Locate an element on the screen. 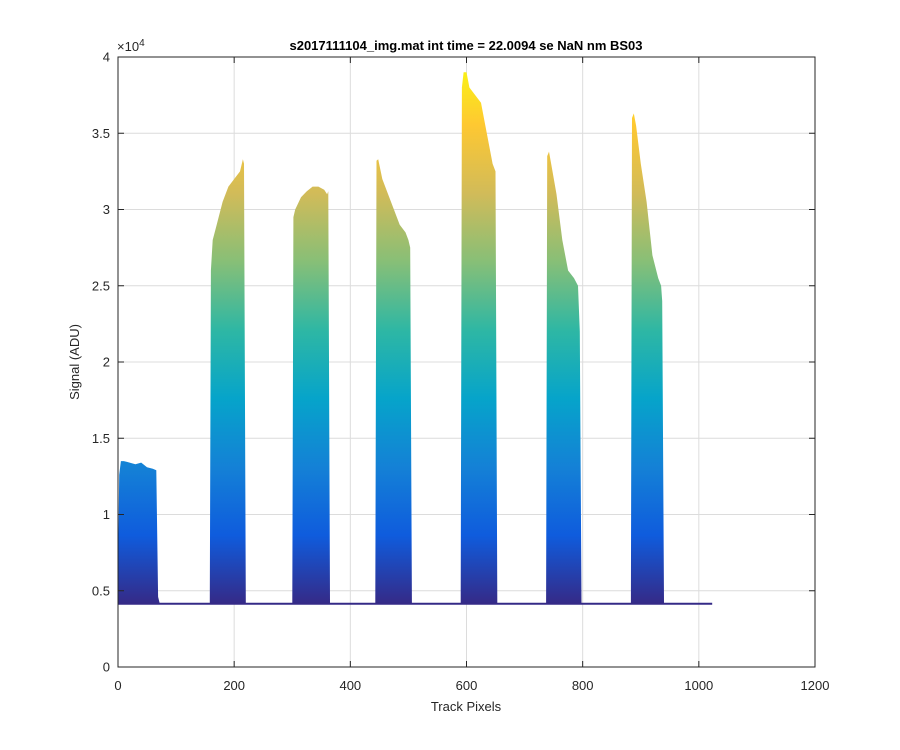 This screenshot has width=900, height=750. x-tick-label: 1200 is located at coordinates (815, 685).